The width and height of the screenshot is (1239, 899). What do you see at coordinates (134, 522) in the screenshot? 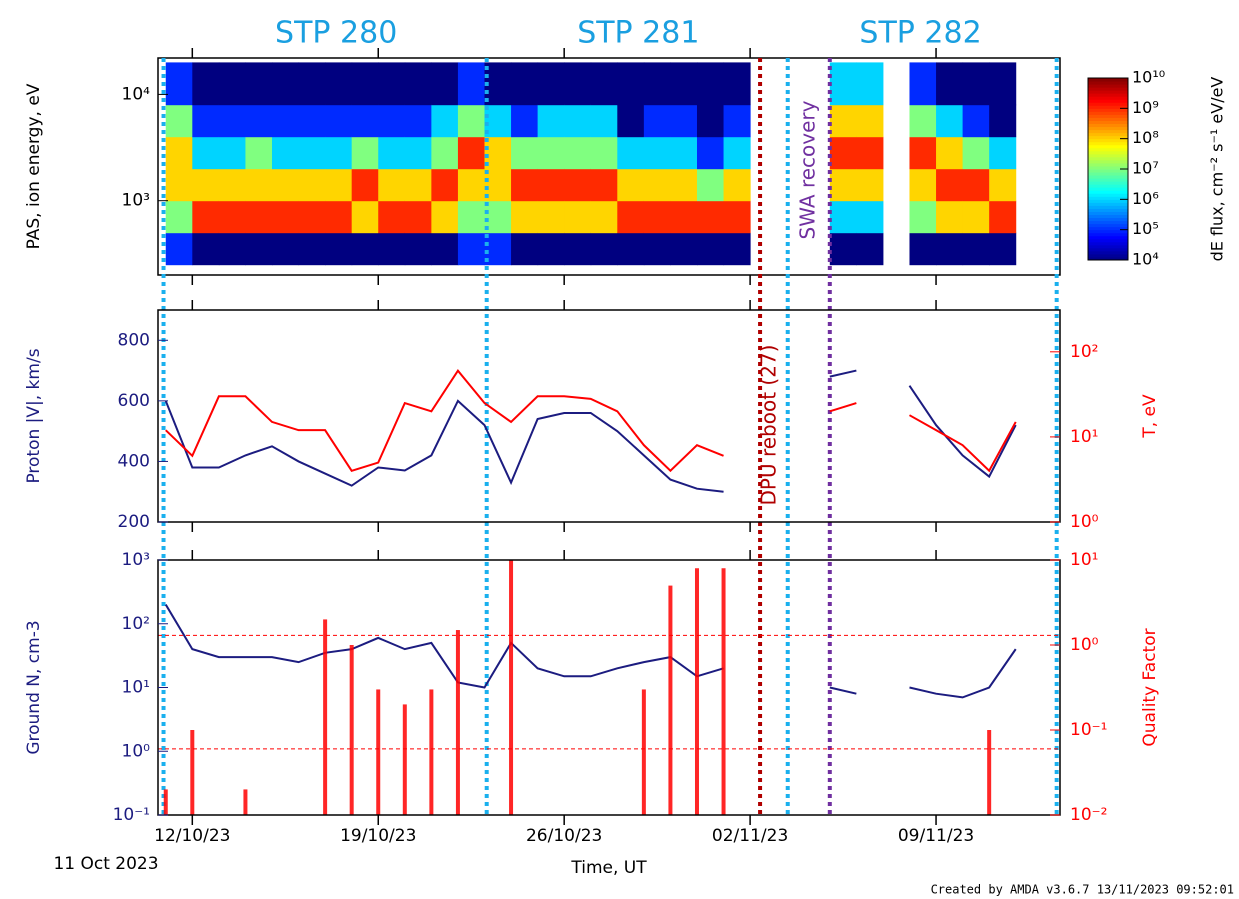
I see `y-tick-label: 200` at bounding box center [134, 522].